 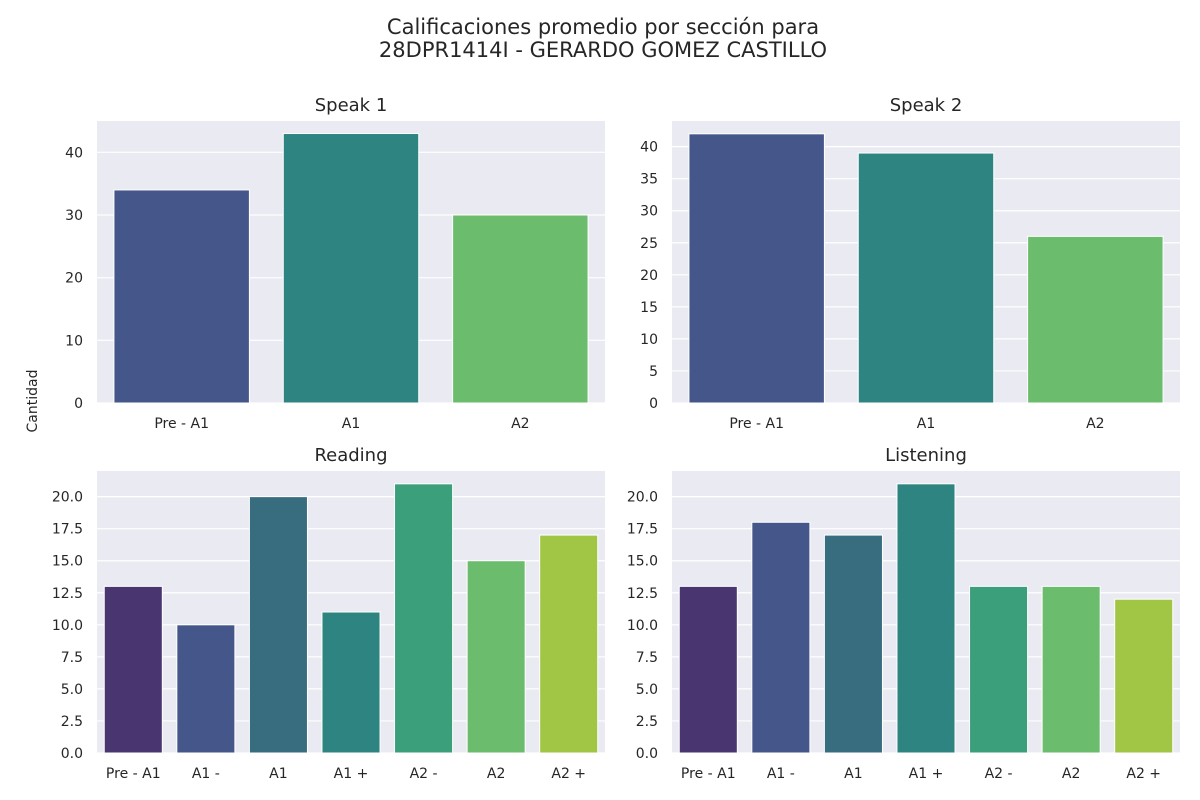 I want to click on speak-2-x-tick-label: A2, so click(x=1095, y=424).